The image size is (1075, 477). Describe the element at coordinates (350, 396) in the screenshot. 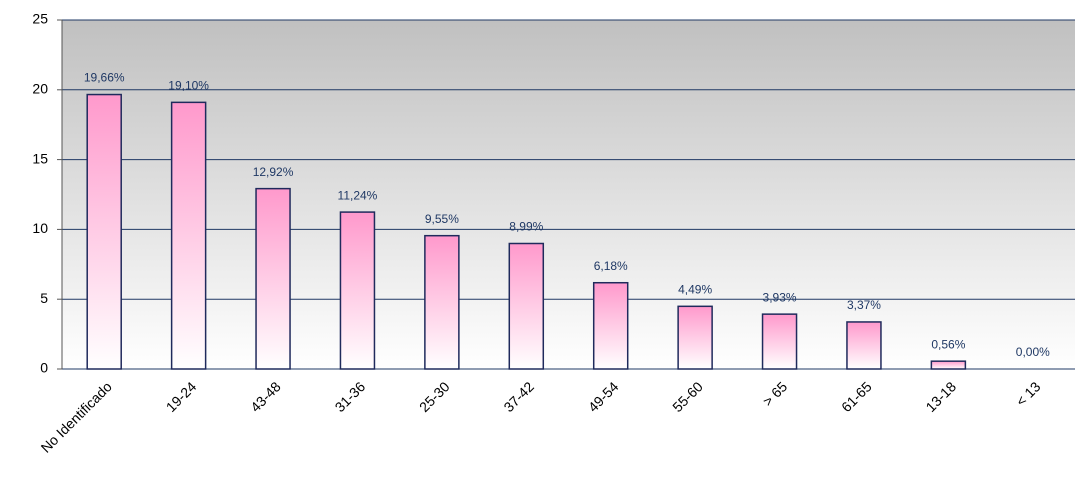

I see `x-tick-label: 31-36` at that location.